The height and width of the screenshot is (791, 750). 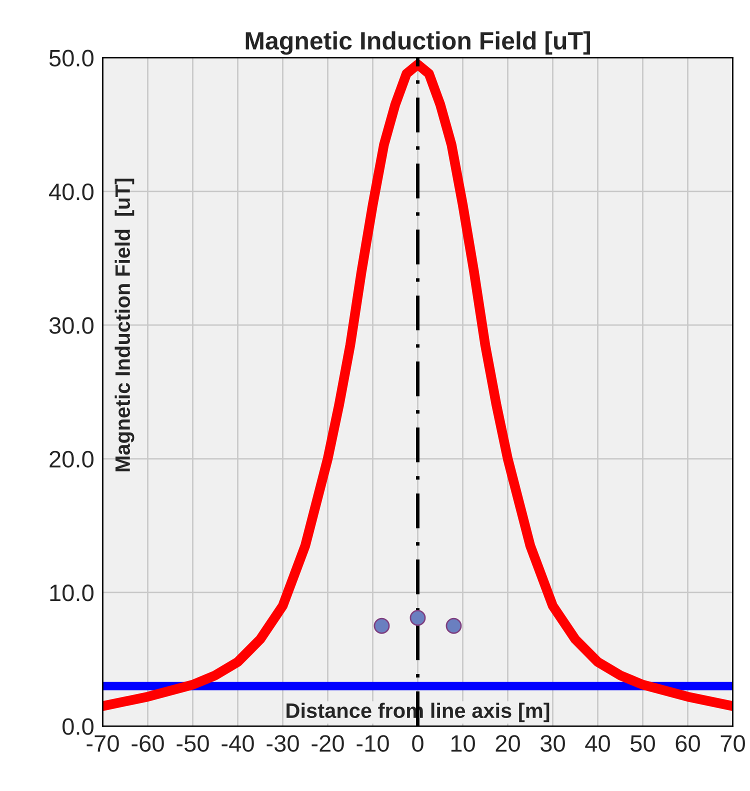 I want to click on x-tick-label: 20, so click(x=508, y=743).